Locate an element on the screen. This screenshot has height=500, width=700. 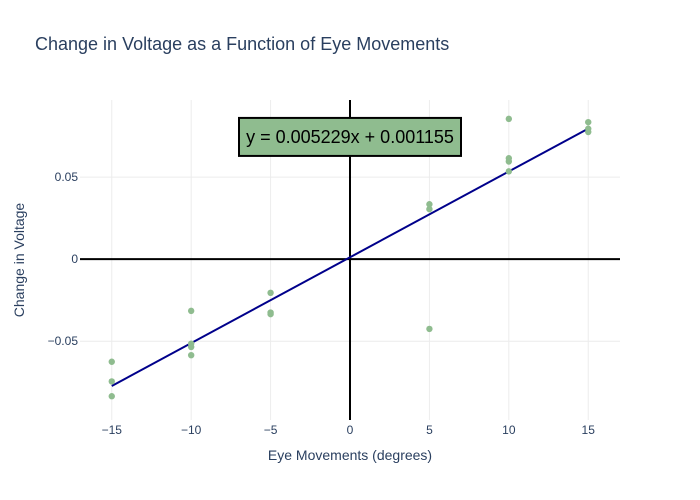
annotation-box is located at coordinates (350, 136).